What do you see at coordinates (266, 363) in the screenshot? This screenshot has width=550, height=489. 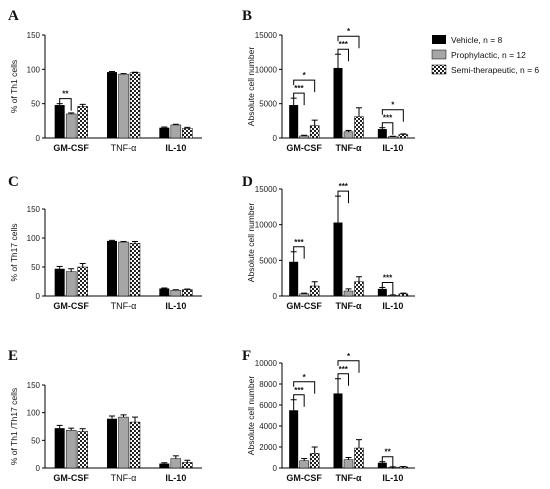 I see `y-tick-label: 10000` at bounding box center [266, 363].